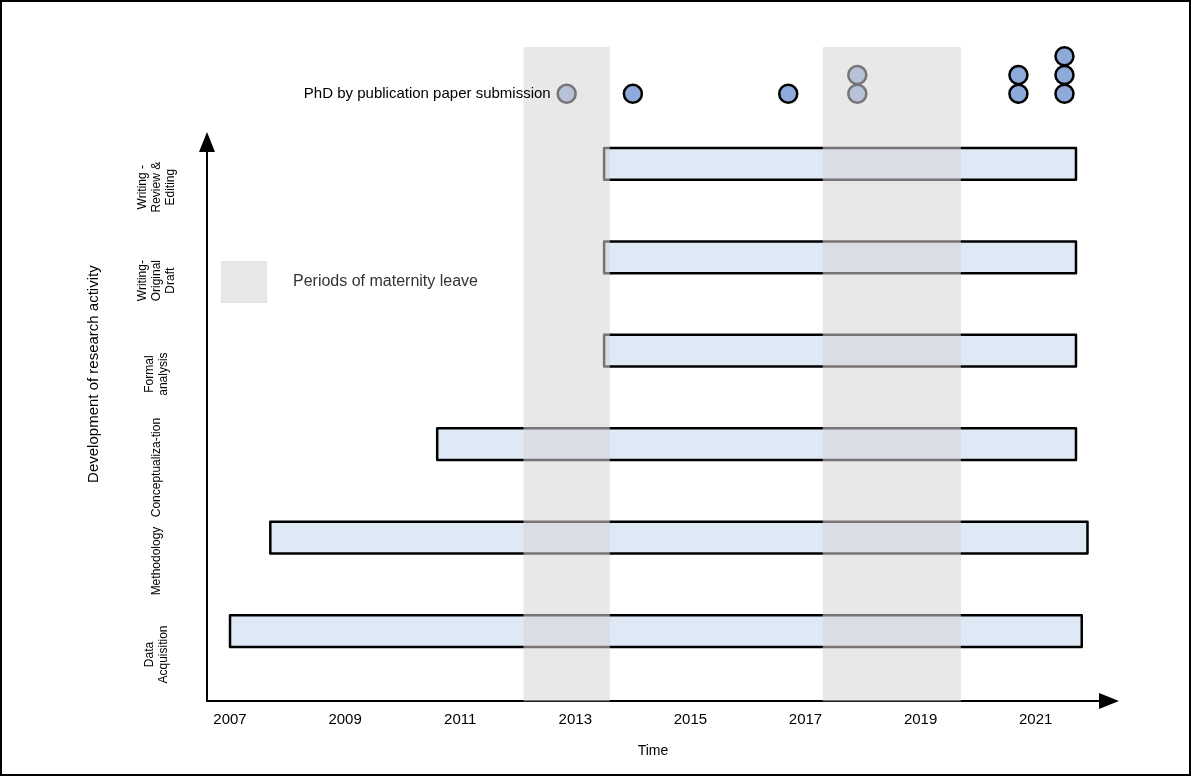 This screenshot has width=1191, height=776. I want to click on y-tick-label: Conceptualiza-tion, so click(156, 467).